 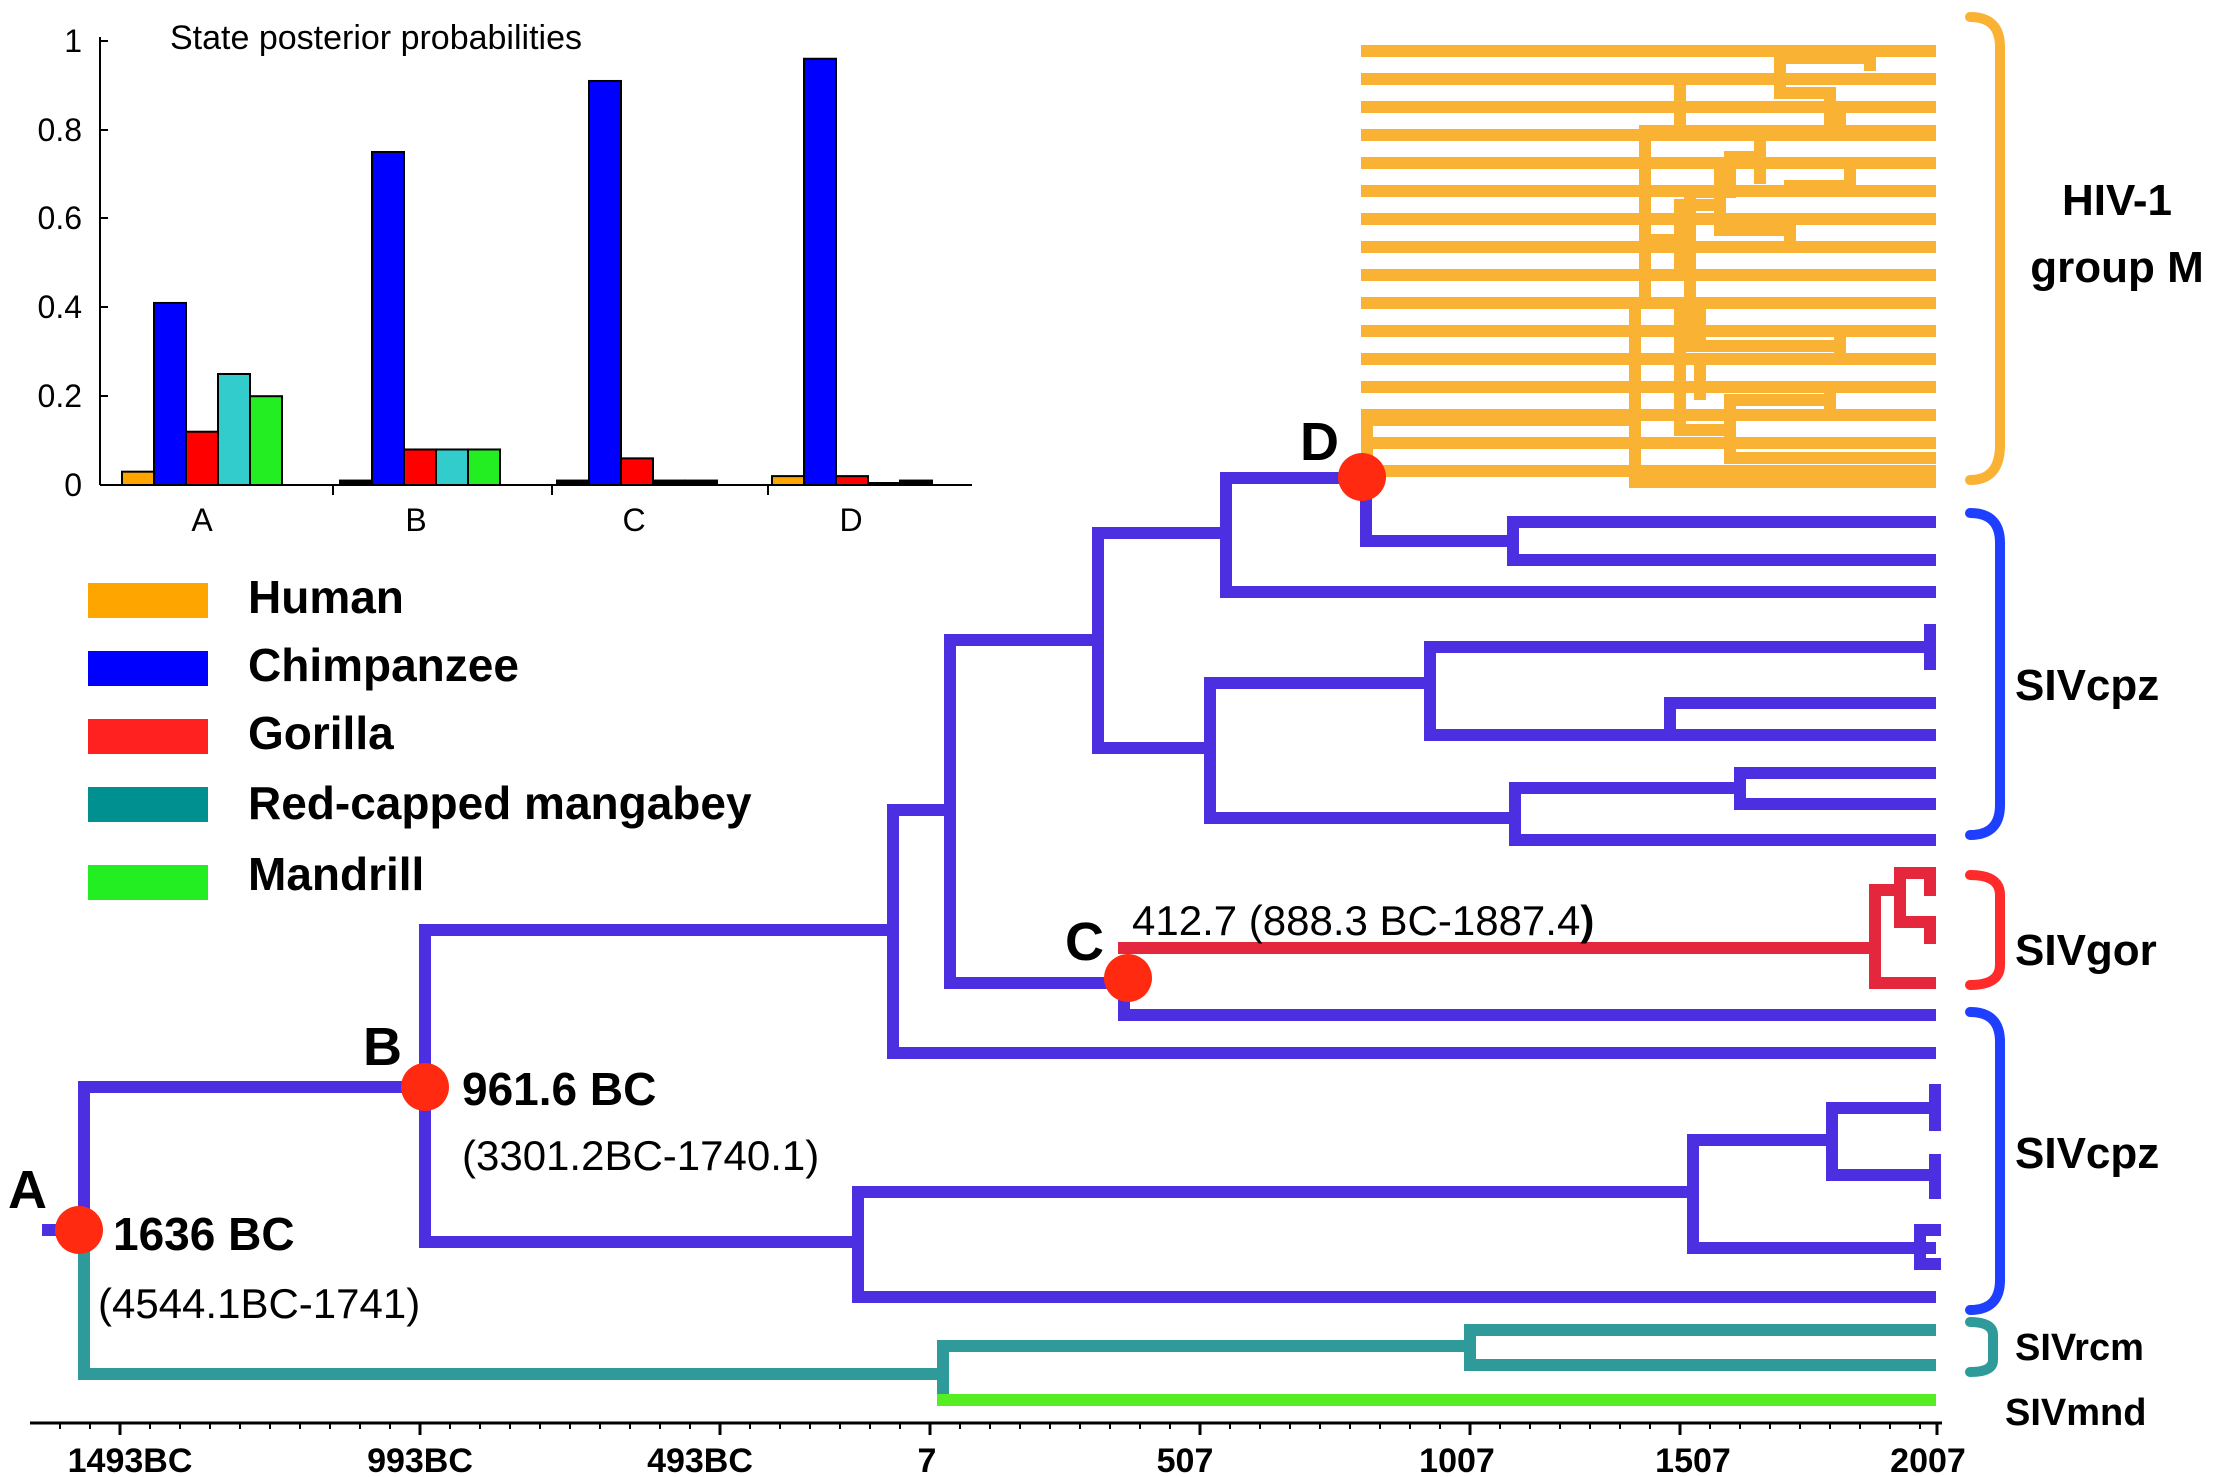 What do you see at coordinates (1985, 1161) in the screenshot?
I see `sivcpz-lower-bracket` at bounding box center [1985, 1161].